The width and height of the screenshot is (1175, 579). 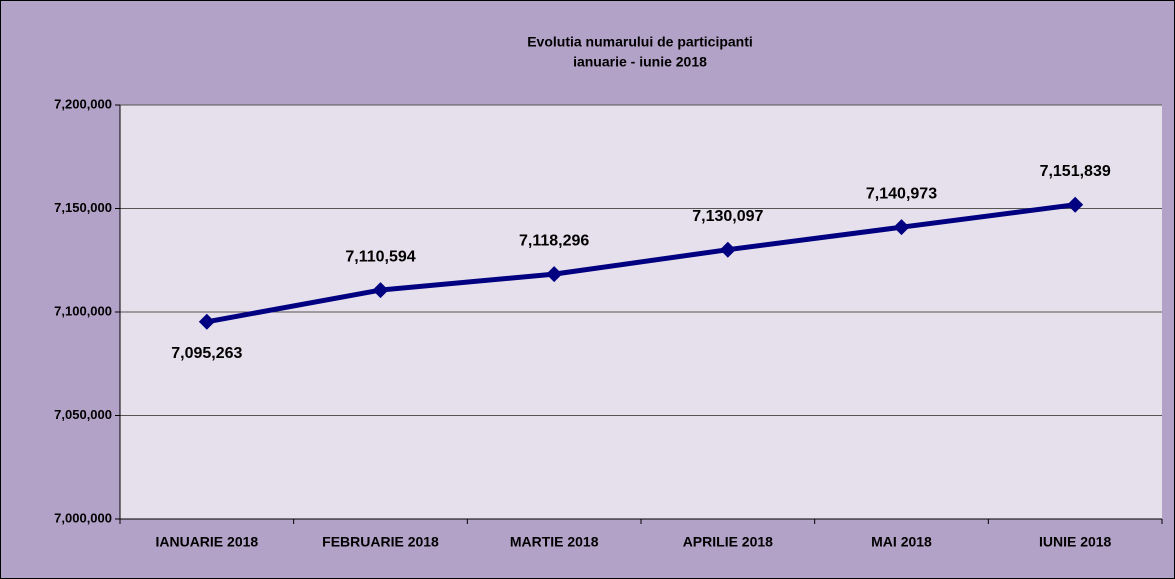 What do you see at coordinates (640, 42) in the screenshot?
I see `chart-title: Evolutia numarului de participanti` at bounding box center [640, 42].